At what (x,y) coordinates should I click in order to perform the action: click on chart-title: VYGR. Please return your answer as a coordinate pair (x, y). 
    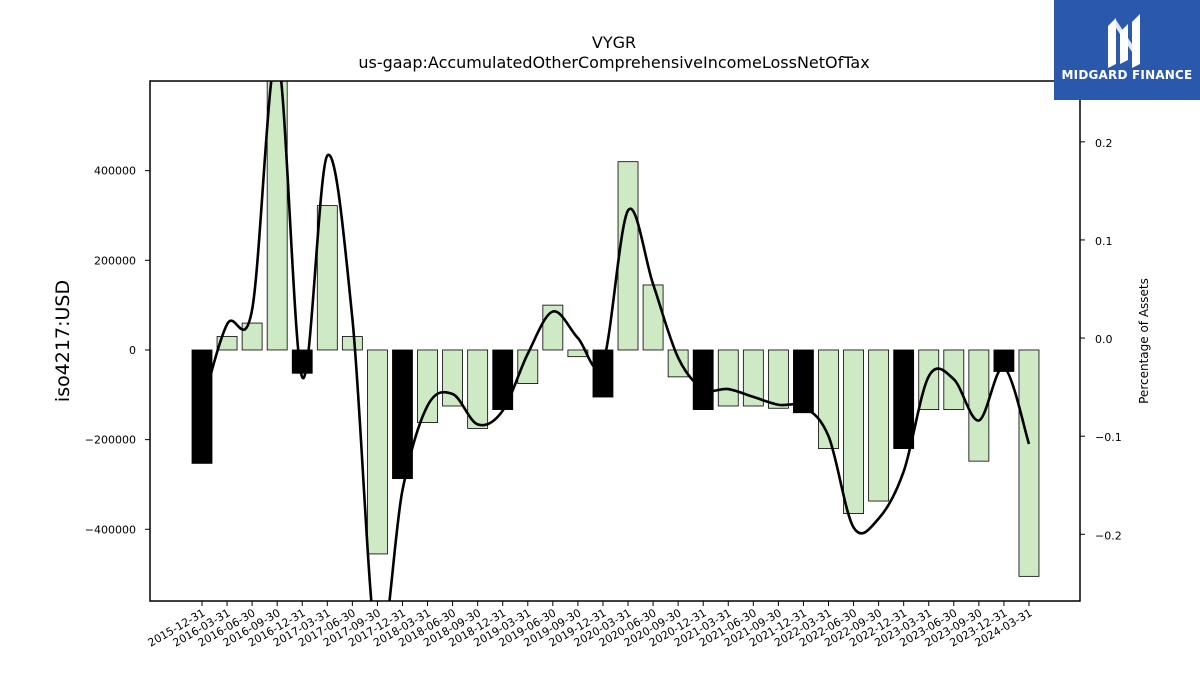
    Looking at the image, I should click on (614, 42).